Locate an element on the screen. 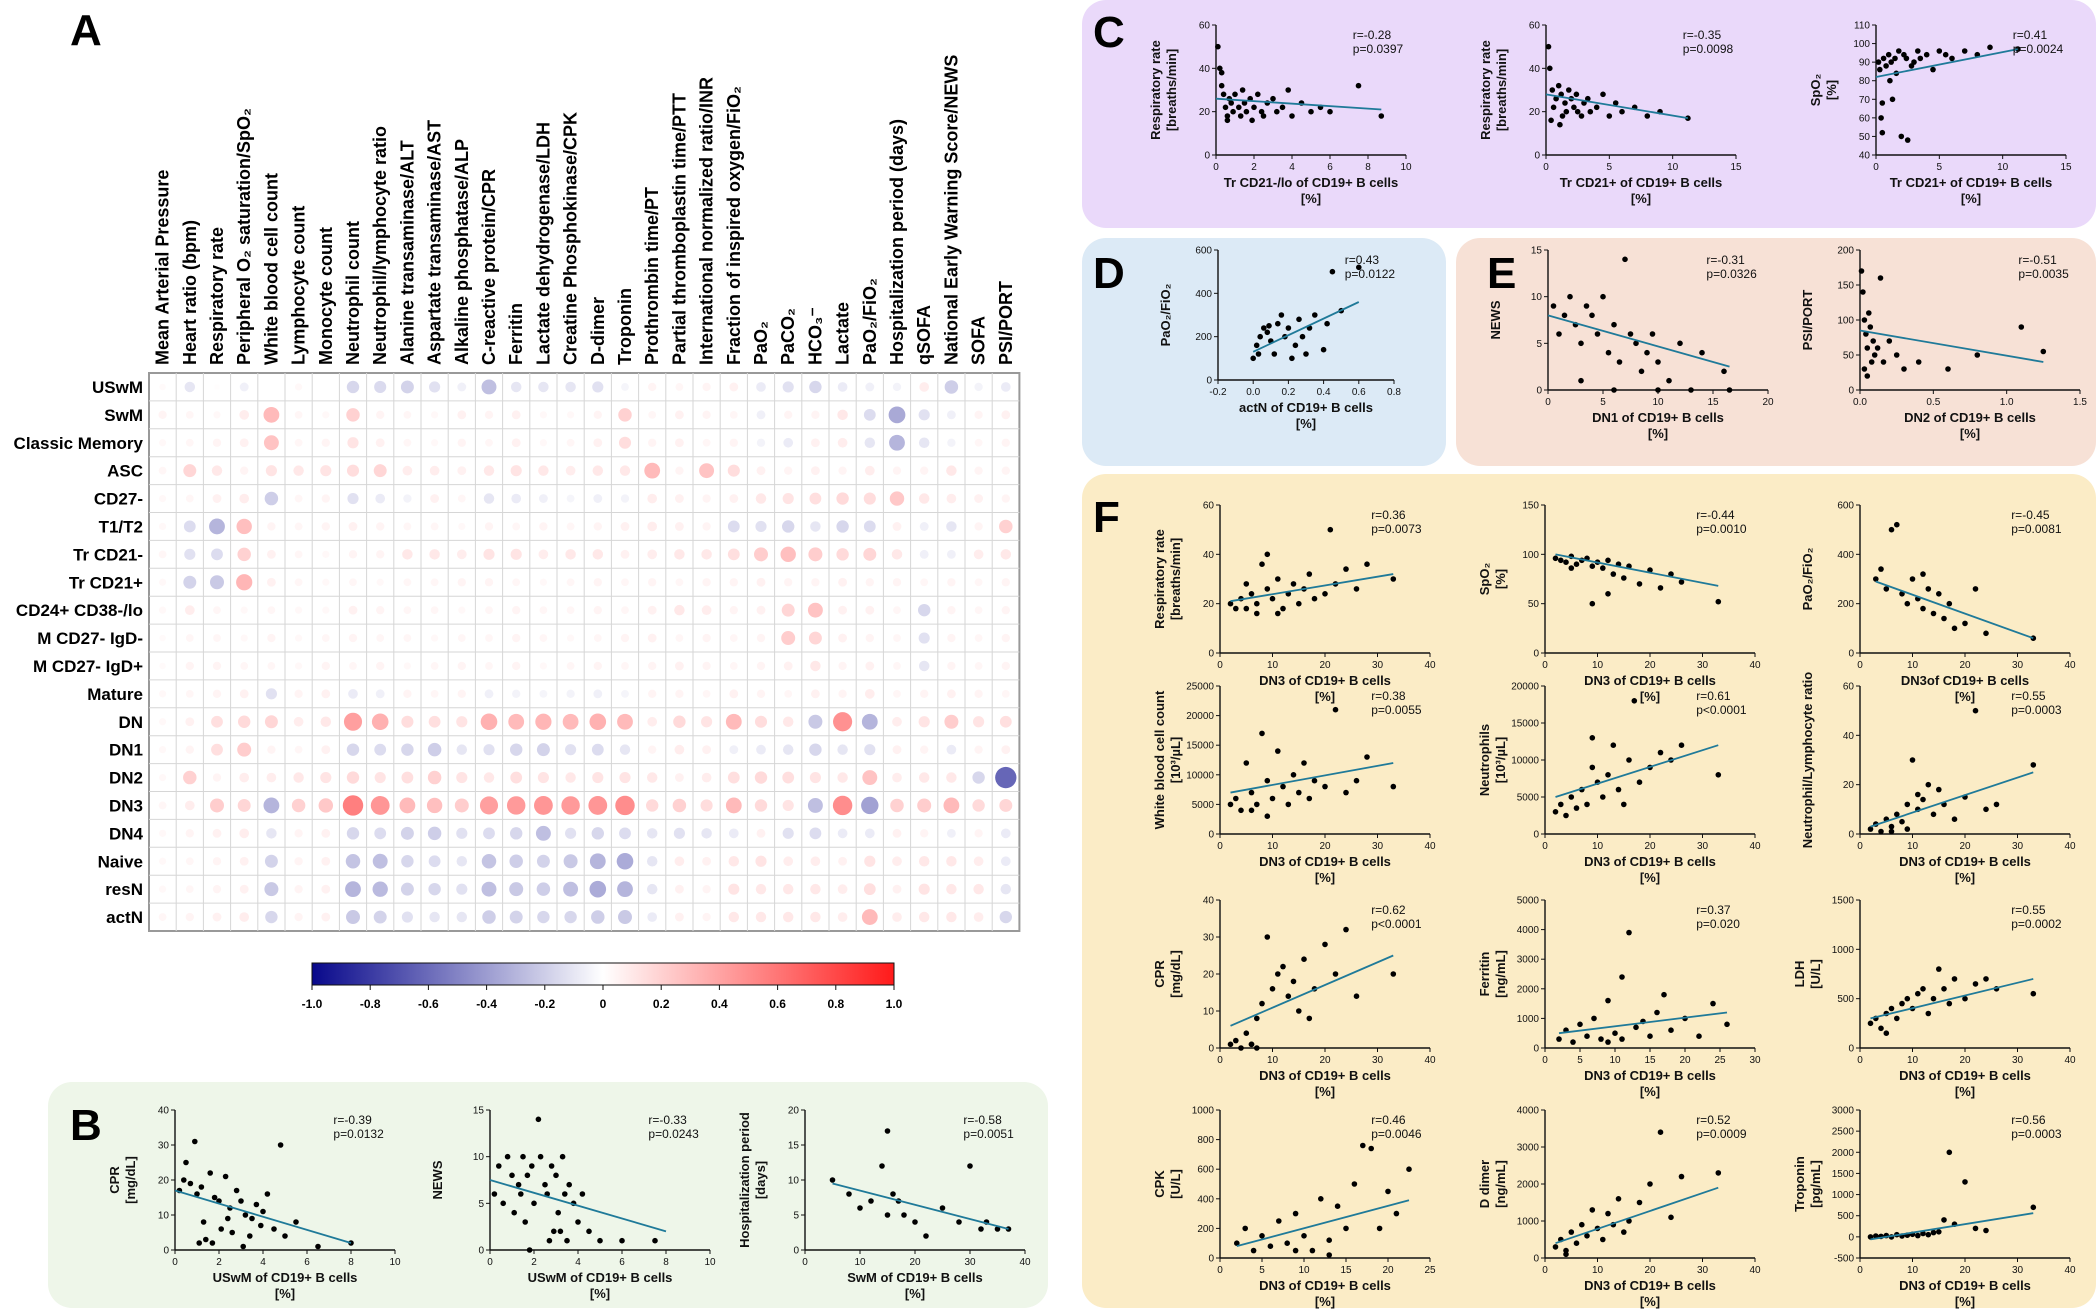 This screenshot has height=1310, width=2098. heatmap-column-label: PaCO₂ is located at coordinates (788, 336).